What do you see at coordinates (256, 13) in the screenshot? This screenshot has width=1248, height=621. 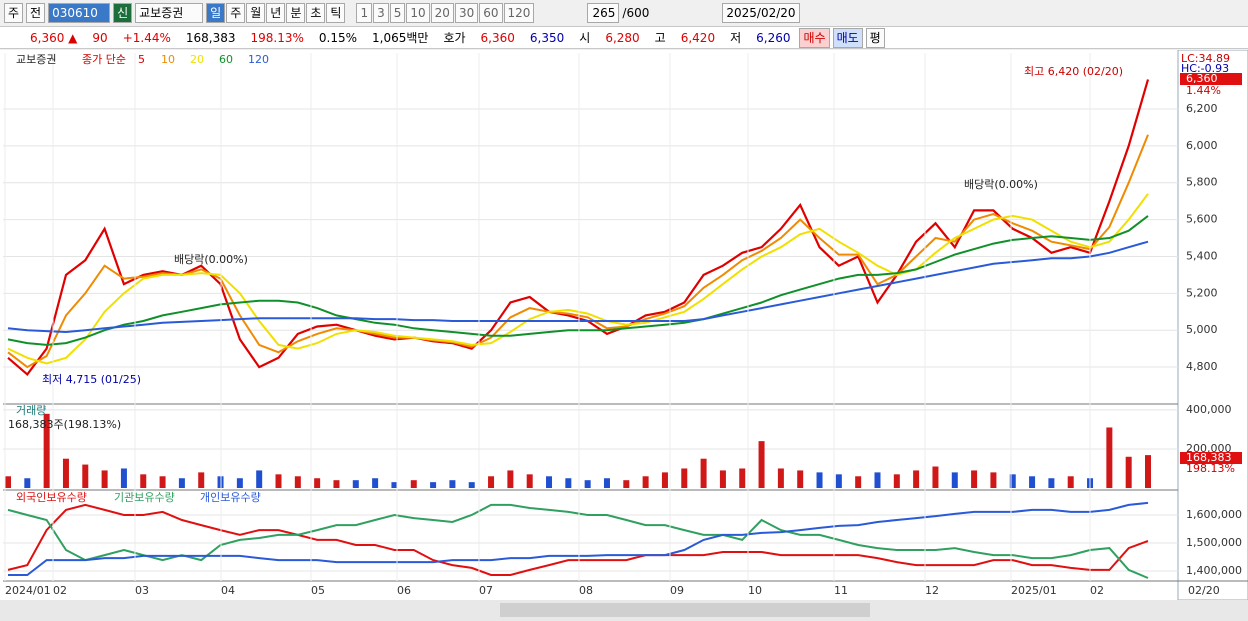 I see `period-button: 월` at bounding box center [256, 13].